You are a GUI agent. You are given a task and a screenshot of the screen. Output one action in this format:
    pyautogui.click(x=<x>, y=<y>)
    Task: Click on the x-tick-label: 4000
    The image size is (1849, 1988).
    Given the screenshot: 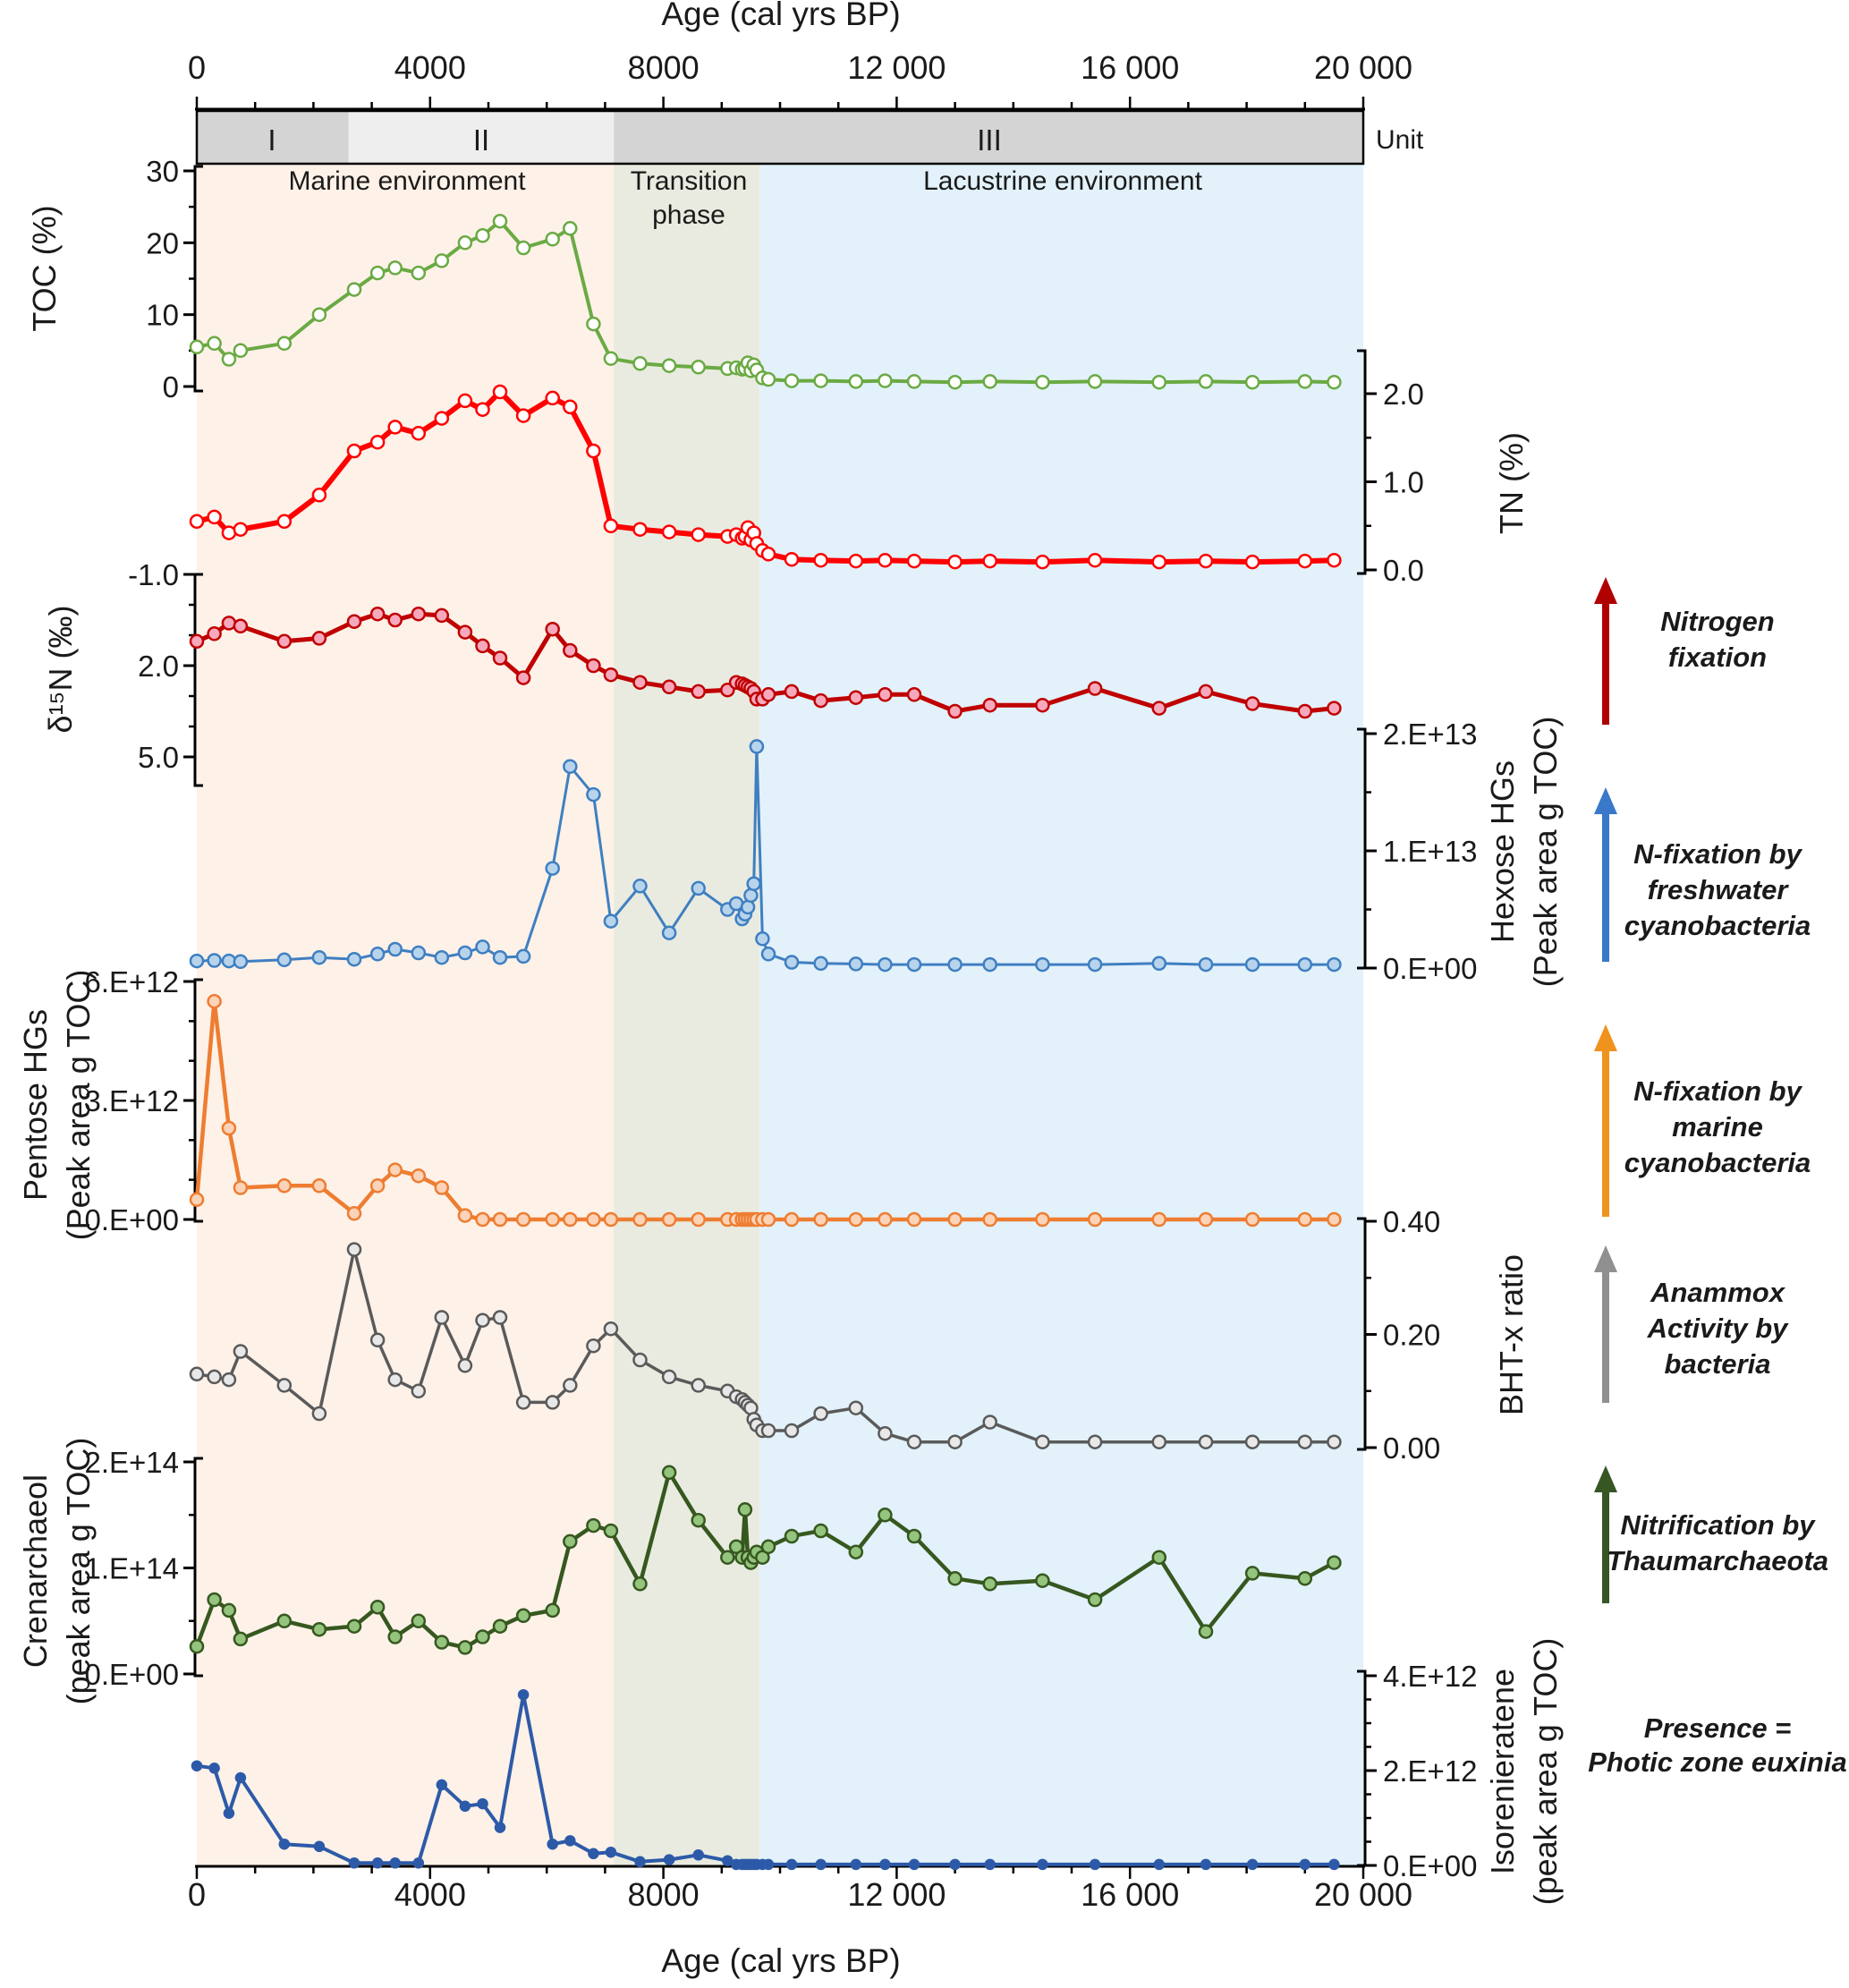 What is the action you would take?
    pyautogui.click(x=430, y=67)
    